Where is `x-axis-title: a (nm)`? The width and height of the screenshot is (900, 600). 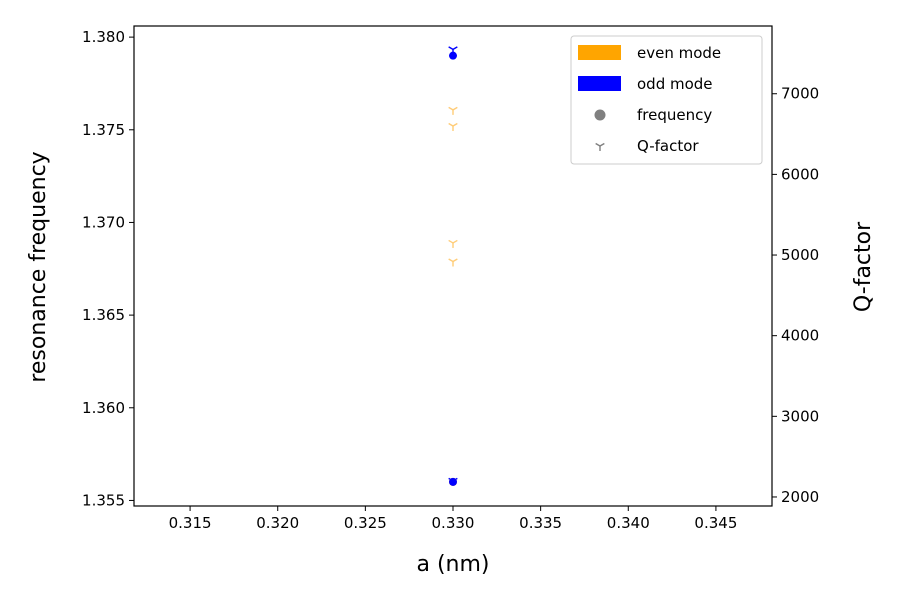 x-axis-title: a (nm) is located at coordinates (452, 564).